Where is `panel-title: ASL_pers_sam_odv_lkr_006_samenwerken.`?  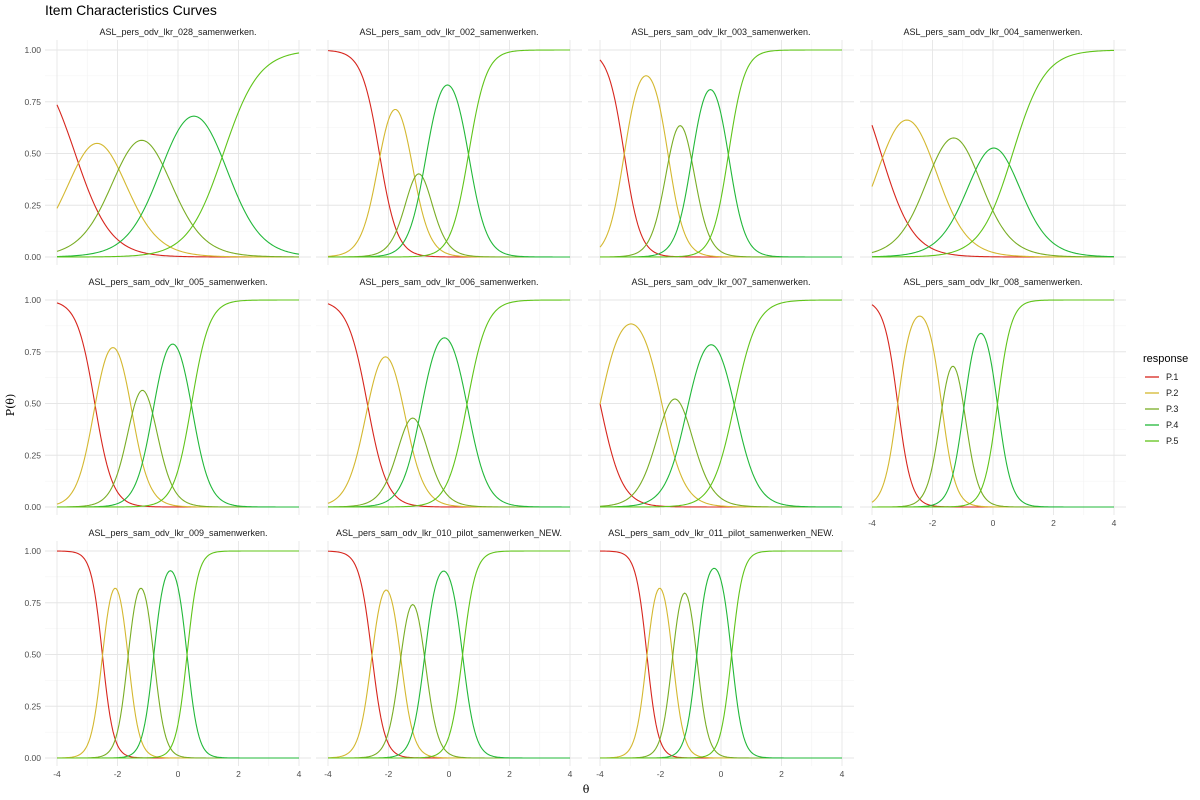
panel-title: ASL_pers_sam_odv_lkr_006_samenwerken. is located at coordinates (448, 282).